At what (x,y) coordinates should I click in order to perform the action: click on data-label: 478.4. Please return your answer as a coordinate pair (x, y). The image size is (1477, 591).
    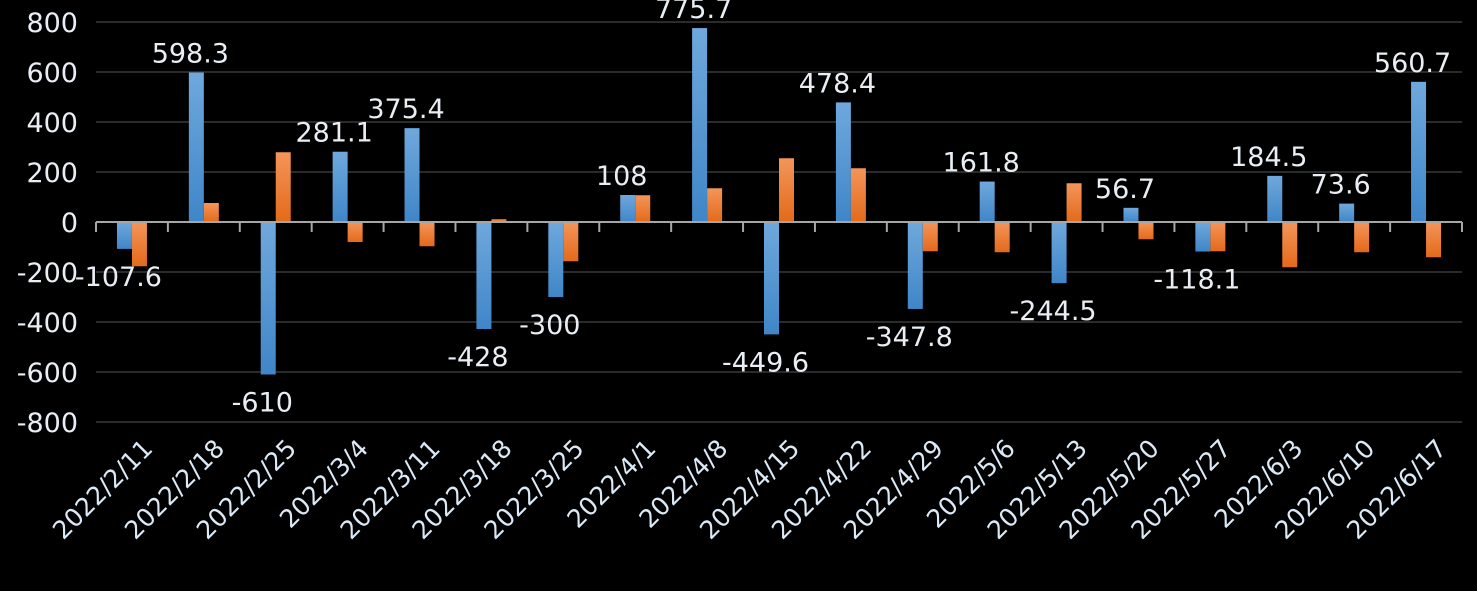
    Looking at the image, I should click on (837, 83).